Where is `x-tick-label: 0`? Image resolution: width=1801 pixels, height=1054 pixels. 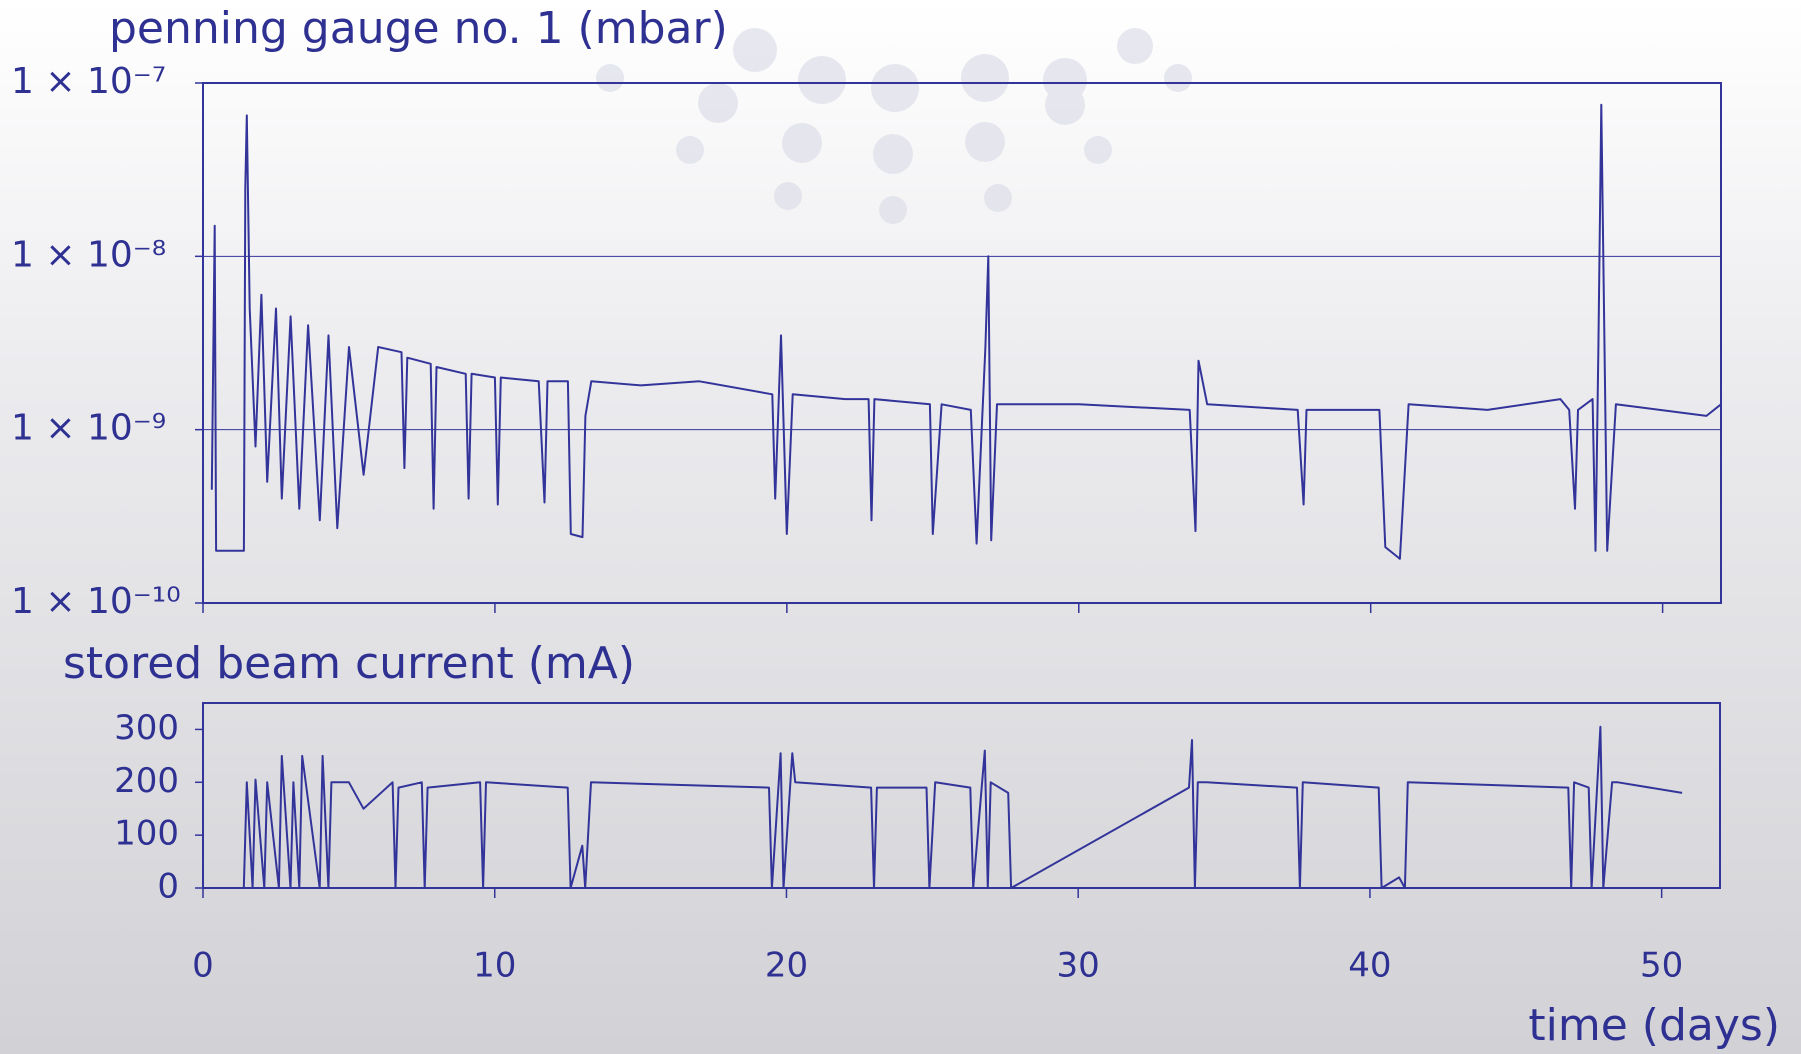
x-tick-label: 0 is located at coordinates (203, 966).